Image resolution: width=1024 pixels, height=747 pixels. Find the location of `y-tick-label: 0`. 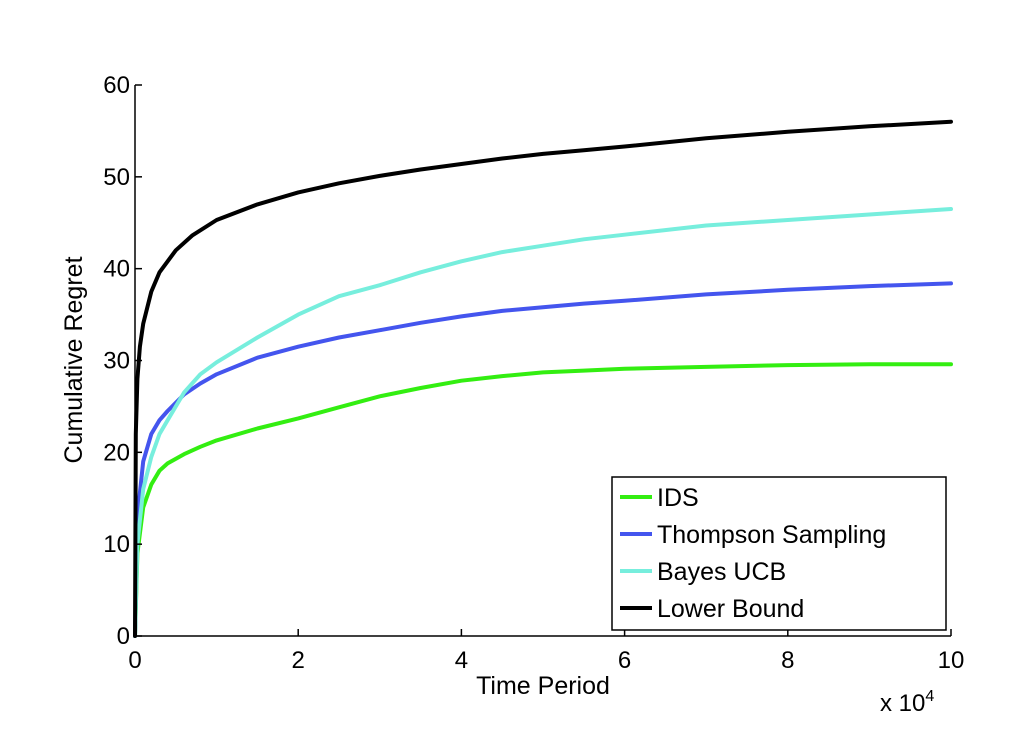

y-tick-label: 0 is located at coordinates (123, 636).